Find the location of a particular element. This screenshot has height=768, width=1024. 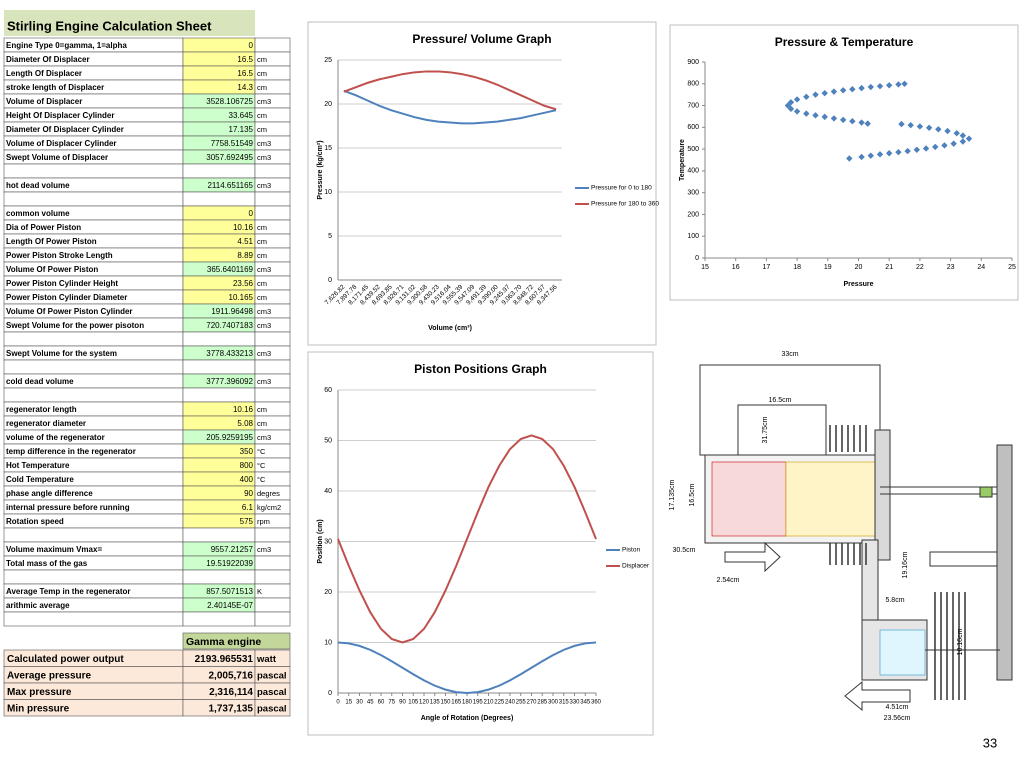

dimension-label: 17.135cm is located at coordinates (672, 494).